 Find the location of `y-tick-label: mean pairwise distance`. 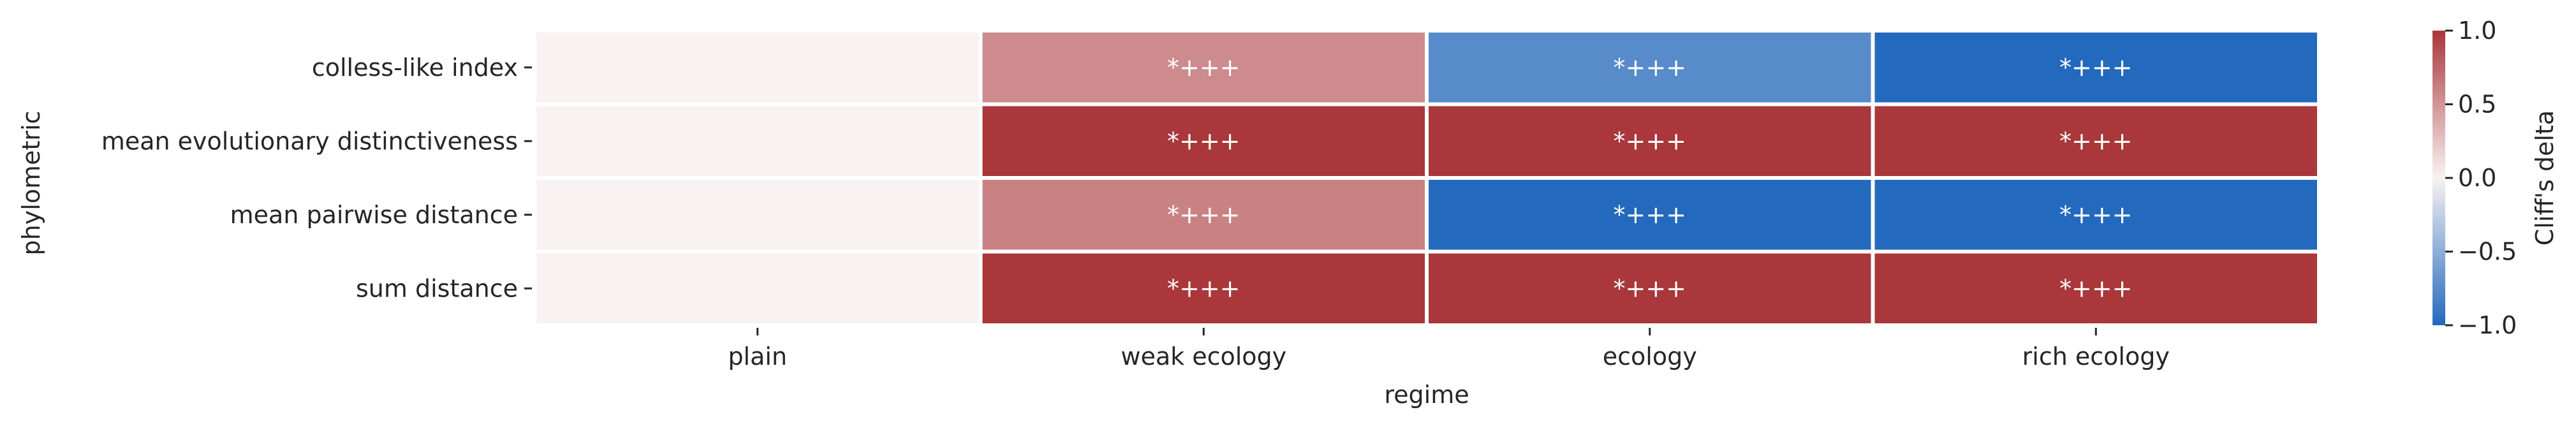

y-tick-label: mean pairwise distance is located at coordinates (374, 215).